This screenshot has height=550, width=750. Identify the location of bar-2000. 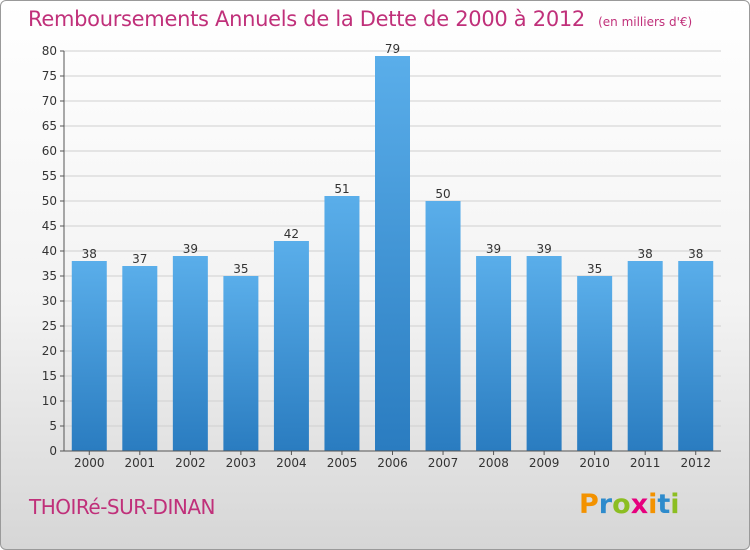
(89, 356).